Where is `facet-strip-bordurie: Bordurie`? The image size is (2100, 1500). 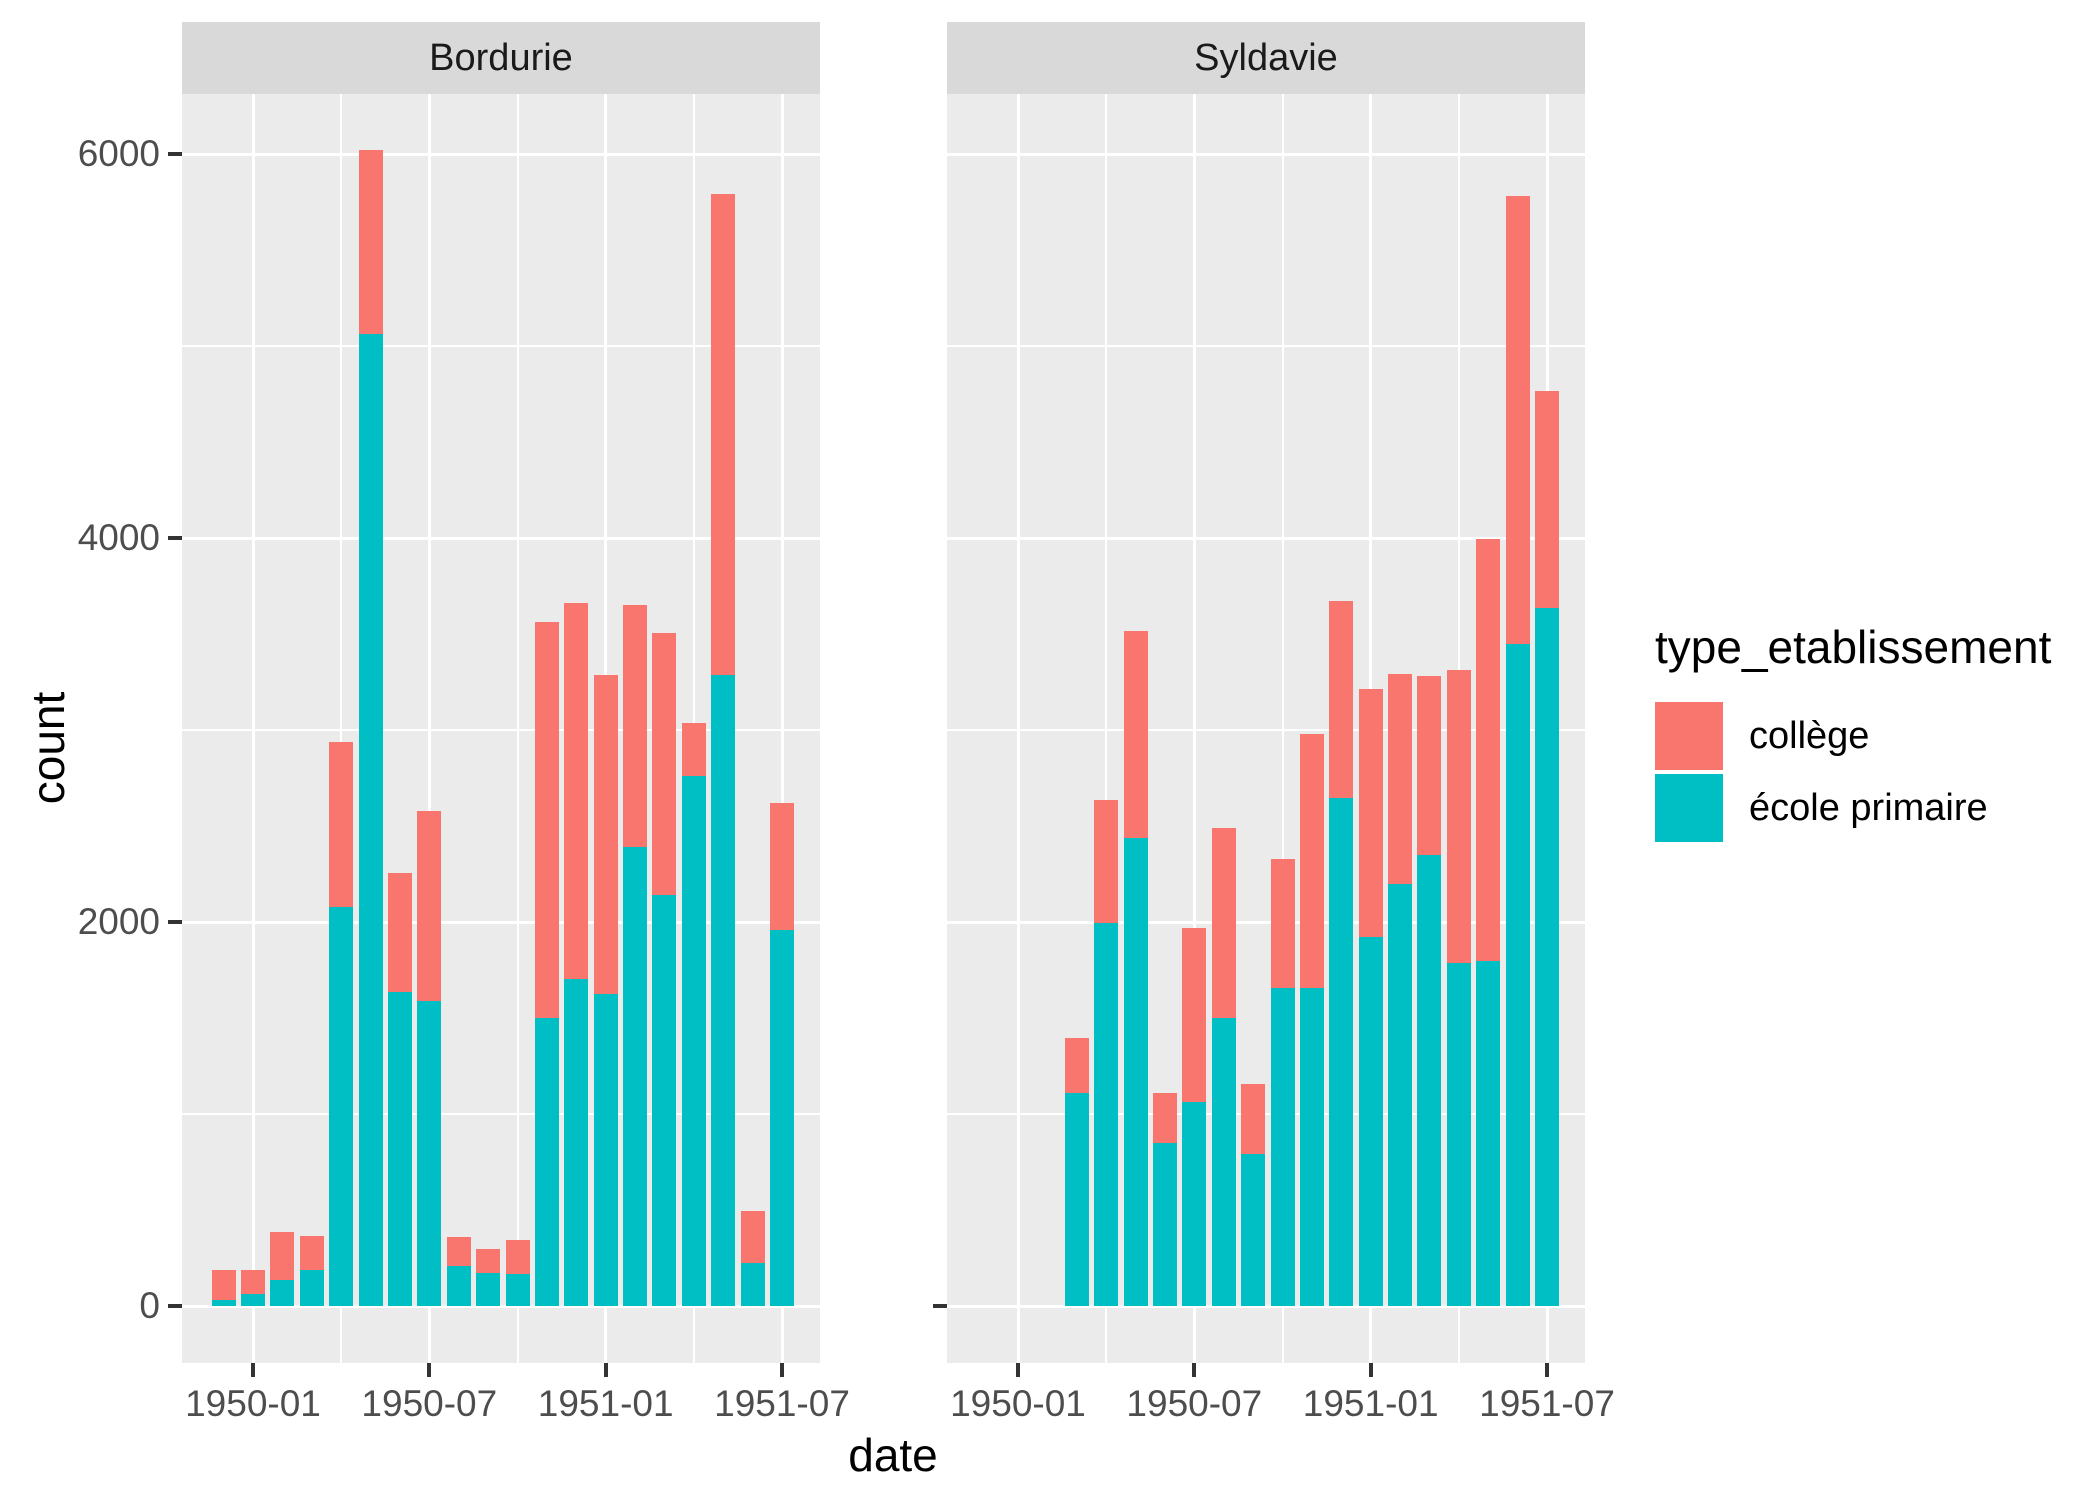 facet-strip-bordurie: Bordurie is located at coordinates (501, 58).